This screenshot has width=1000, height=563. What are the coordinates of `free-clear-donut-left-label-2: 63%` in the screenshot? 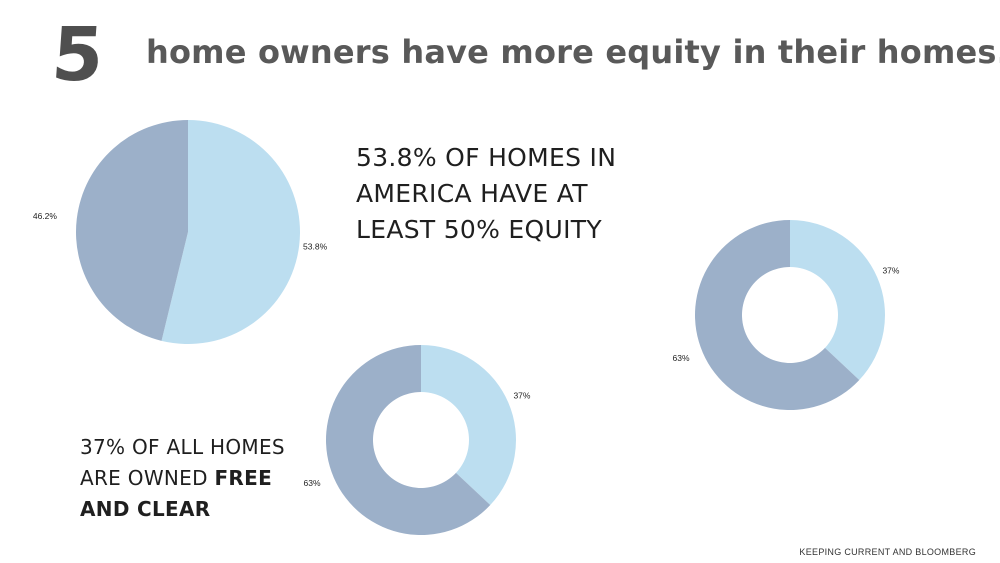 It's located at (312, 483).